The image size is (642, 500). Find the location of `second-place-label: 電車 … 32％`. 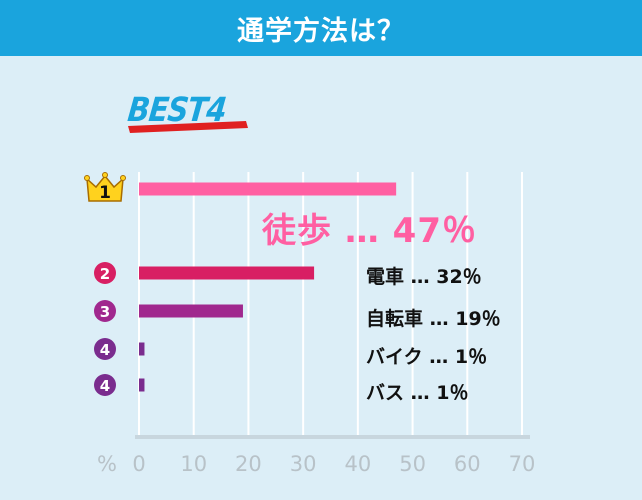

second-place-label: 電車 … 32％ is located at coordinates (424, 277).